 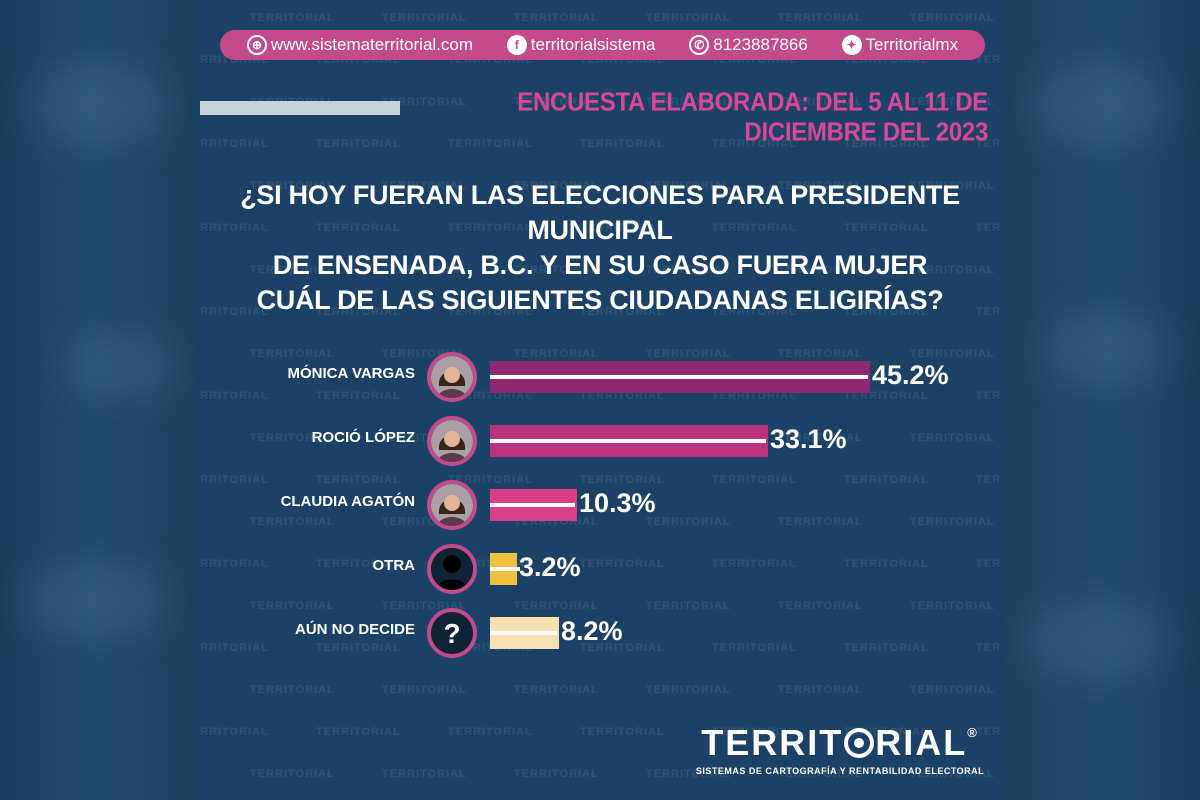 I want to click on contact-whatsapp: ✆ 8123887866, so click(x=748, y=45).